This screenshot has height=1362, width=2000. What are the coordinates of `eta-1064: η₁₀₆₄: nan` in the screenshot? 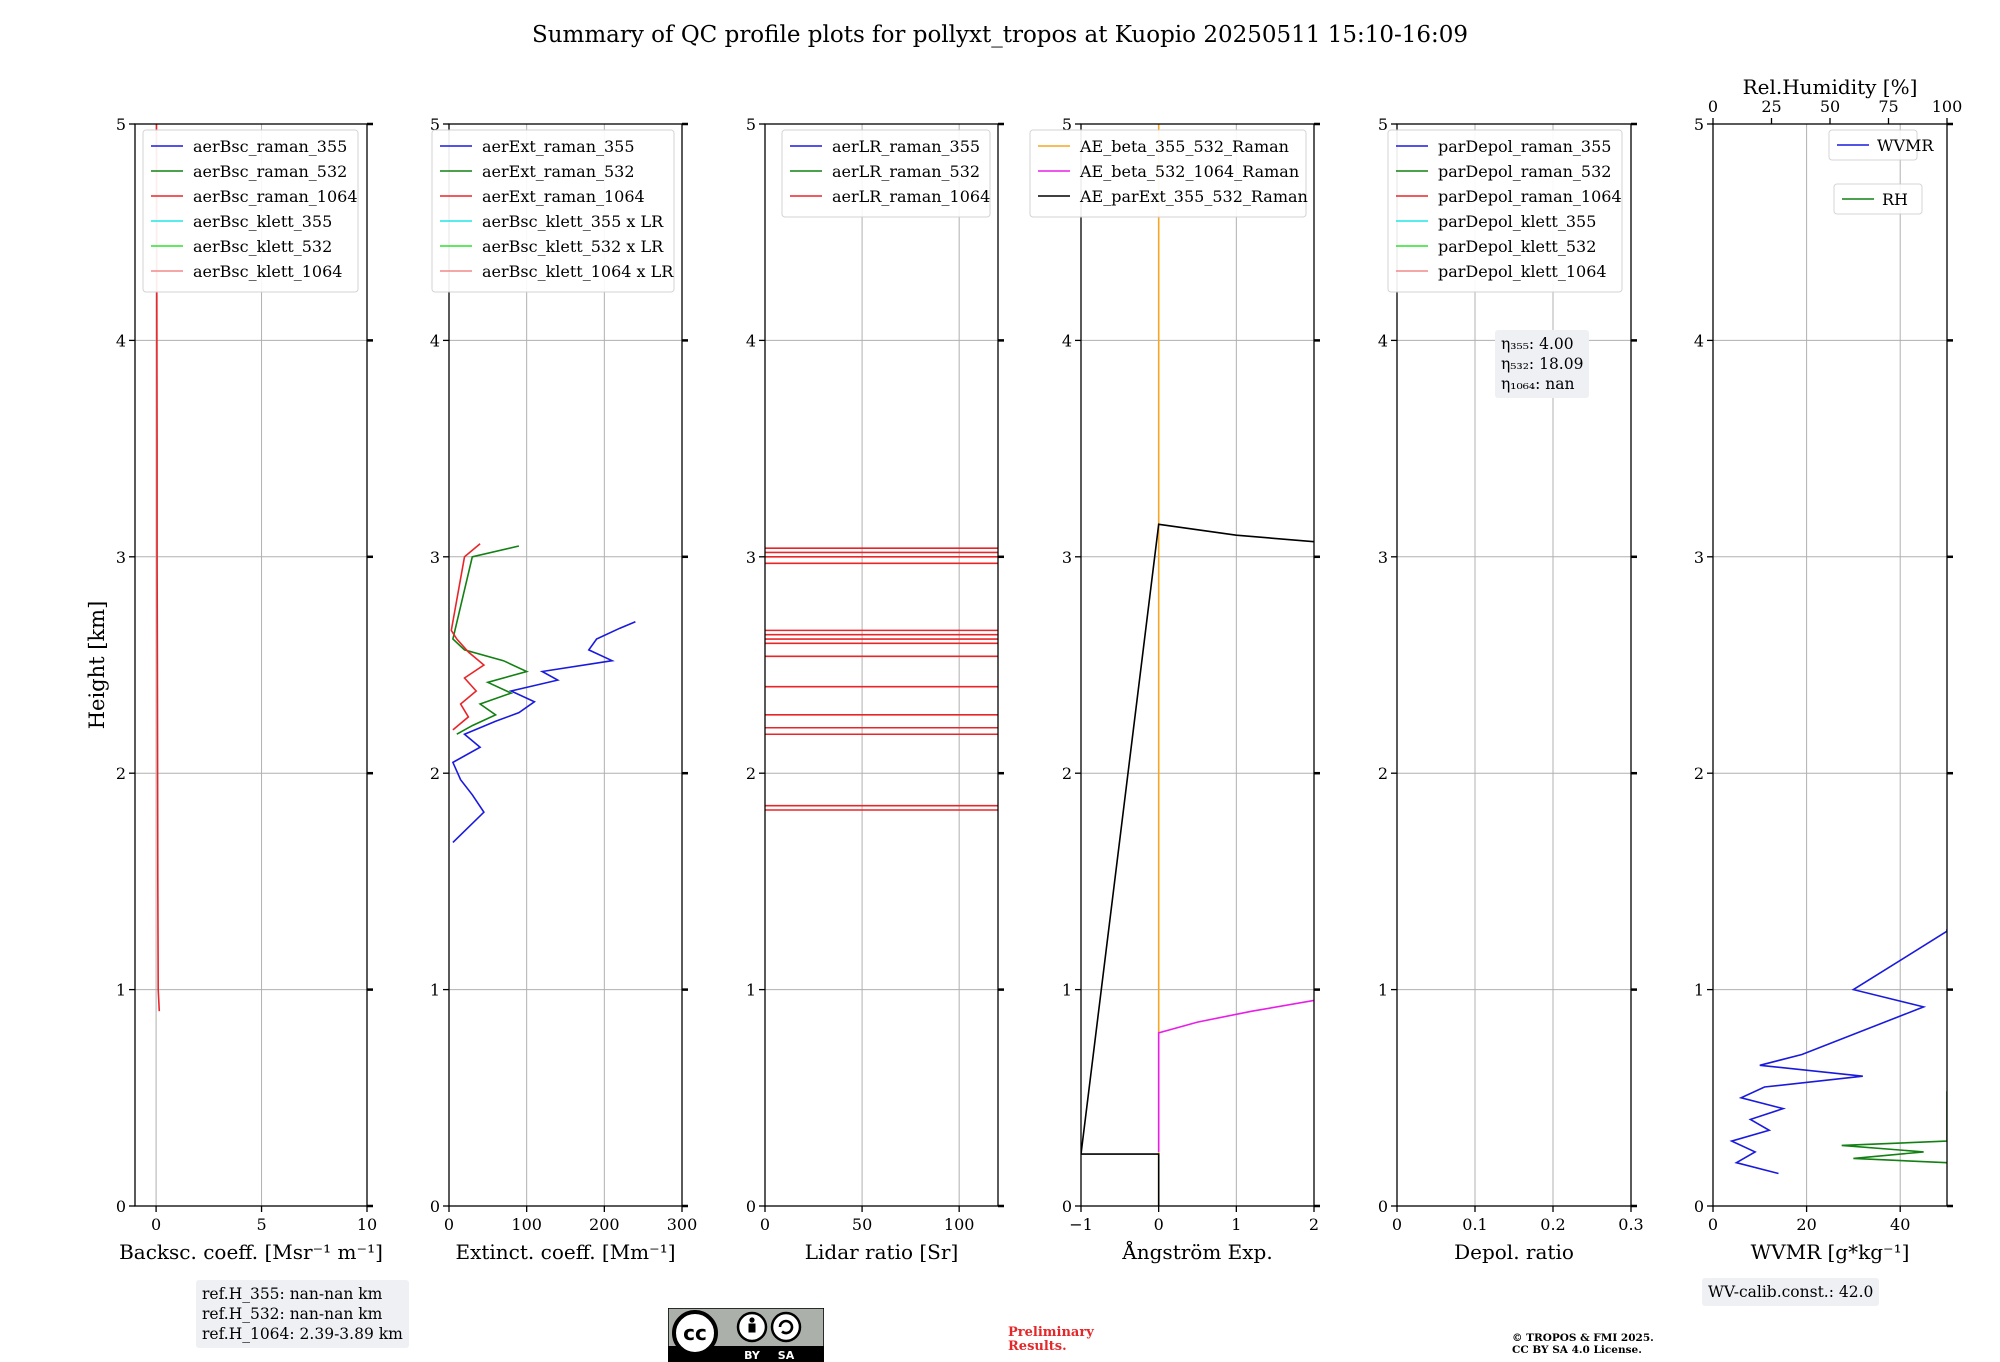 It's located at (1538, 384).